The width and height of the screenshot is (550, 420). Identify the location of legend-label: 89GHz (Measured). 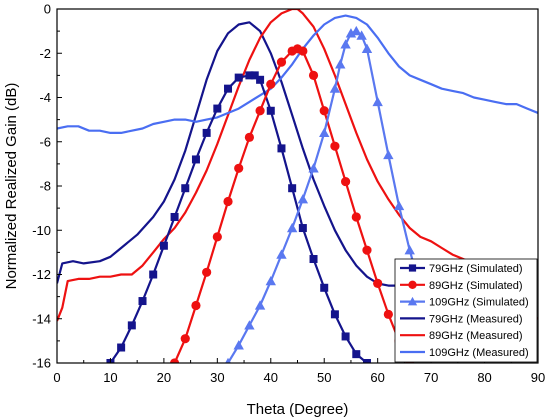
(476, 336).